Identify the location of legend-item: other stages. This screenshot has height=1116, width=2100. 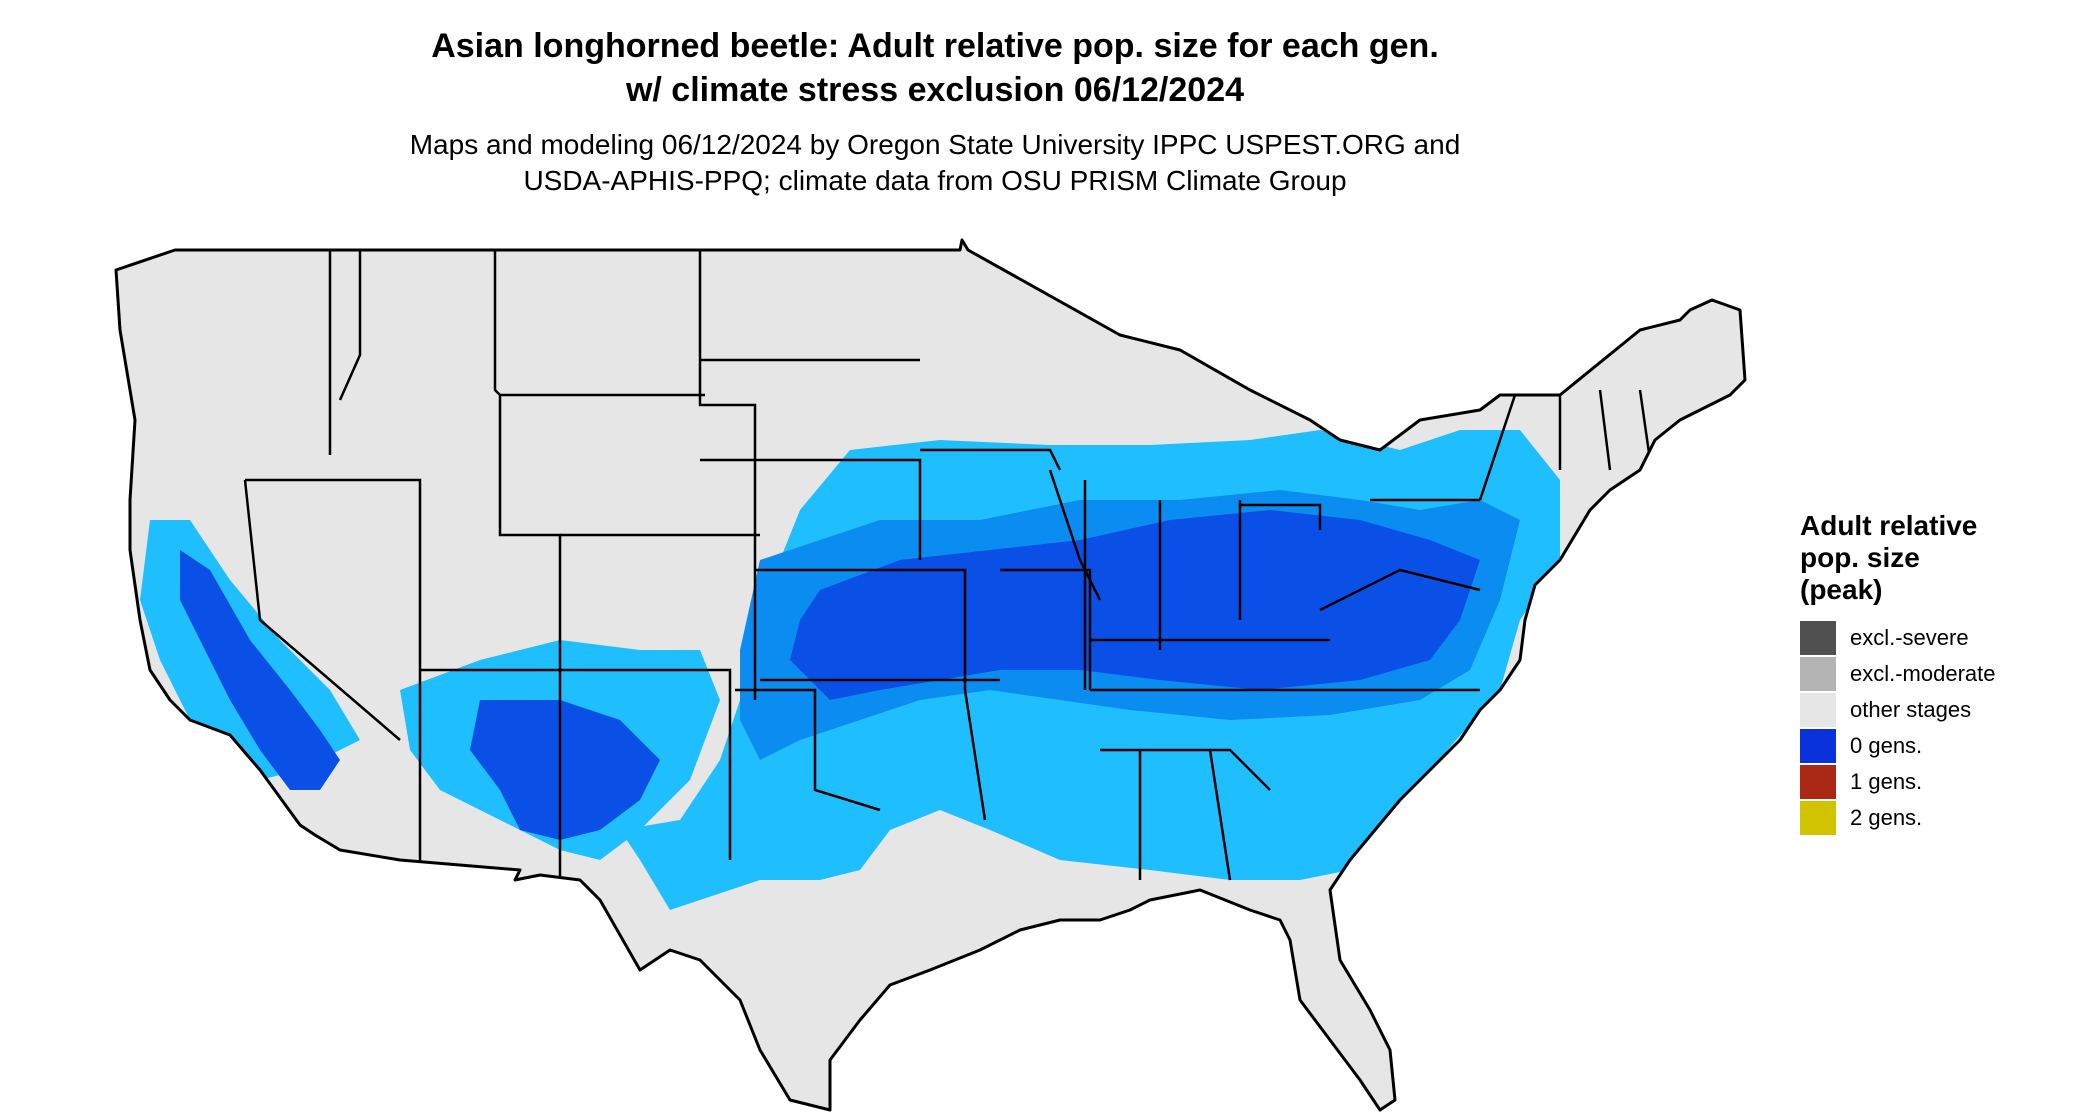
(1940, 710).